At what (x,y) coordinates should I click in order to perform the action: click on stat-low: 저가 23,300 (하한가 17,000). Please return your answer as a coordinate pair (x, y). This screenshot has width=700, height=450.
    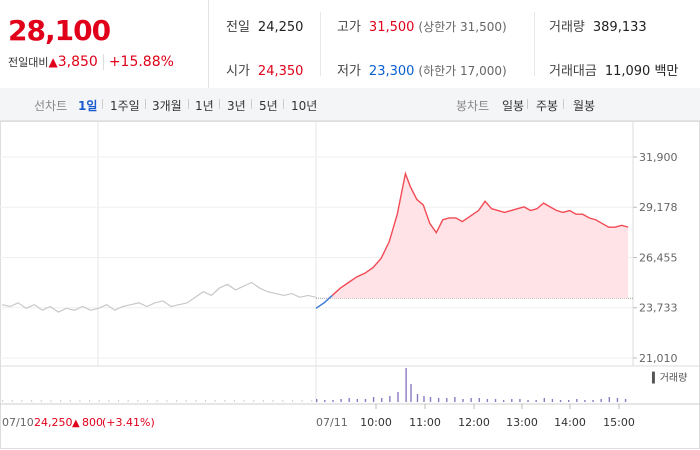
    Looking at the image, I should click on (422, 71).